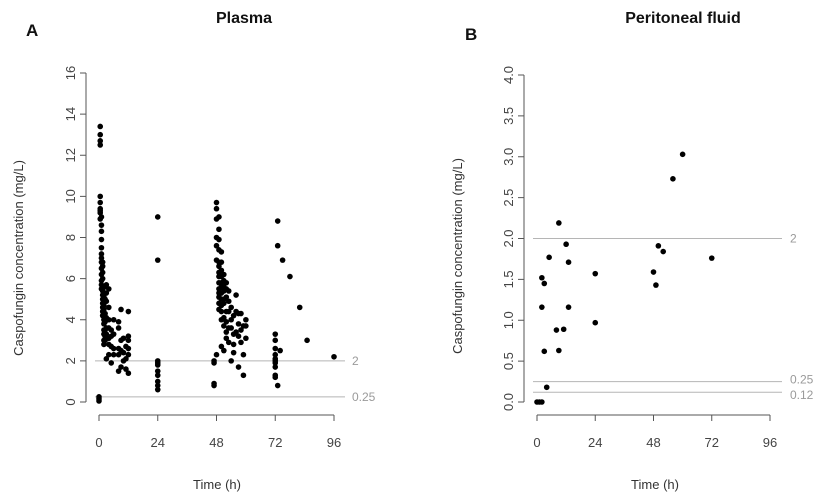 The height and width of the screenshot is (496, 817). I want to click on peritoneal-y-tick-label: 1.5, so click(508, 279).